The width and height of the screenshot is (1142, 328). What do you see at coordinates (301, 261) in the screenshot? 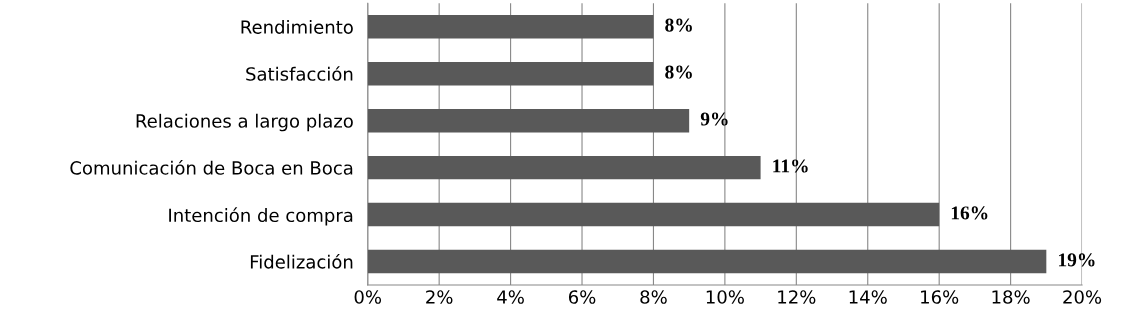
I see `y-tick-label: Fidelización` at bounding box center [301, 261].